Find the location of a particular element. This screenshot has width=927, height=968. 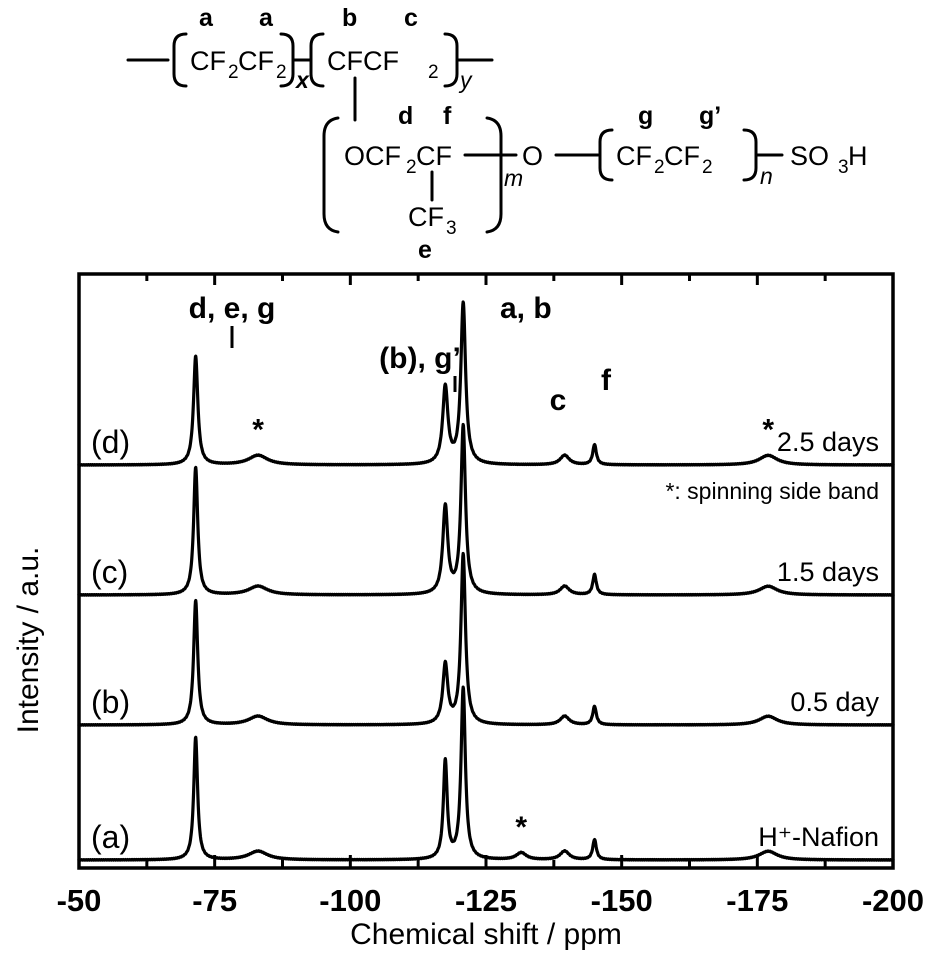

bracket-n-open is located at coordinates (606, 155).